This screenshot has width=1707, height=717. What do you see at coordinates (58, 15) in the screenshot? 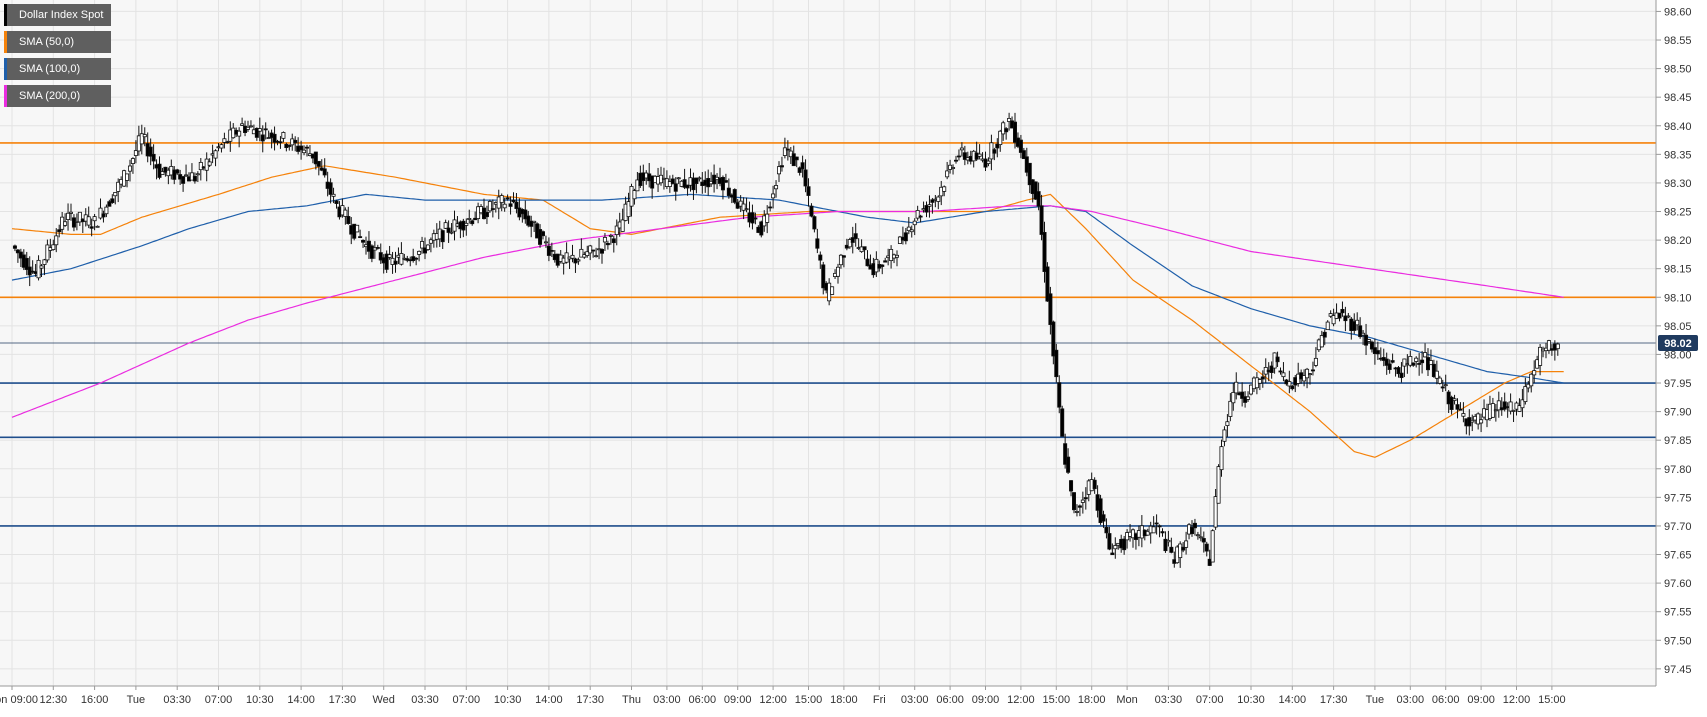
I see `legend-item-price: Dollar Index Spot` at bounding box center [58, 15].